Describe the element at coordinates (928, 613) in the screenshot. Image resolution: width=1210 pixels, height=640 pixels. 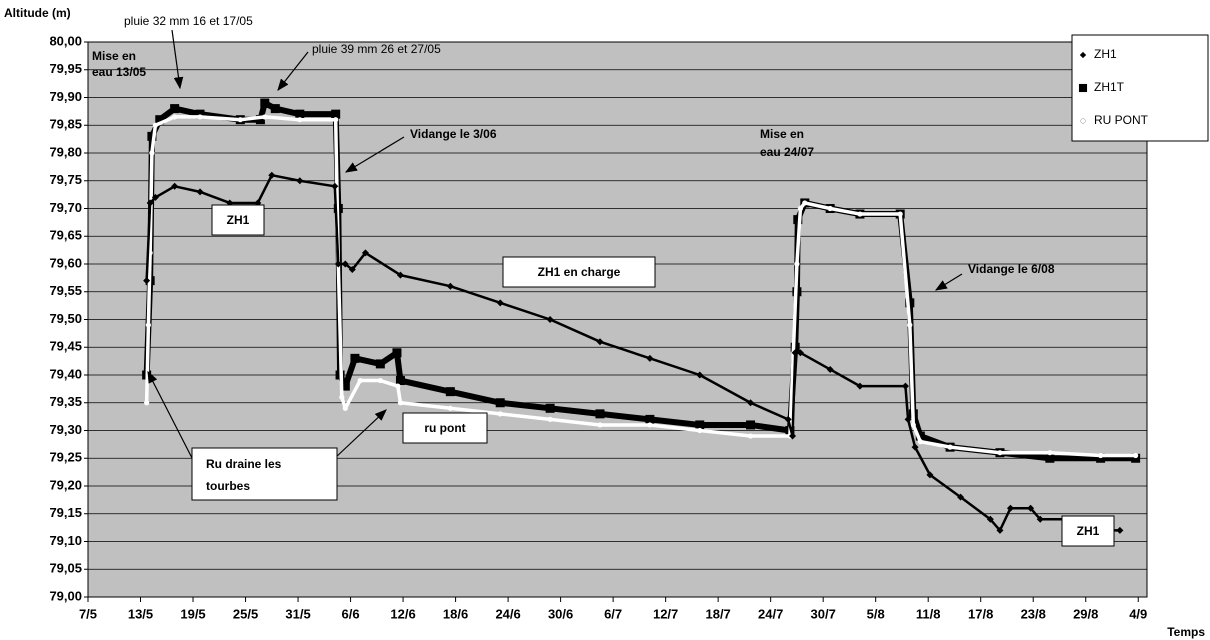
I see `x-tick-label: 11/8` at that location.